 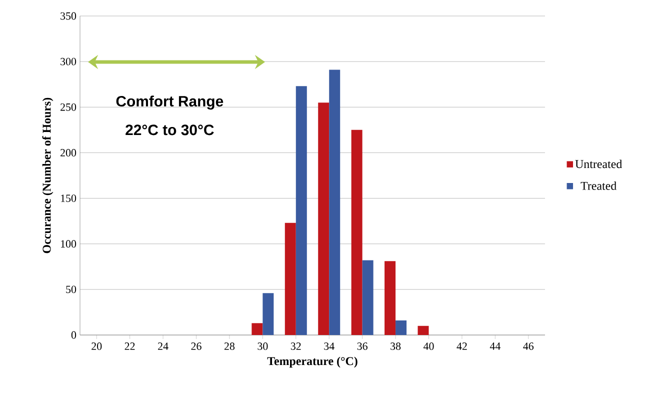 What do you see at coordinates (97, 346) in the screenshot?
I see `x-tick-label: 20` at bounding box center [97, 346].